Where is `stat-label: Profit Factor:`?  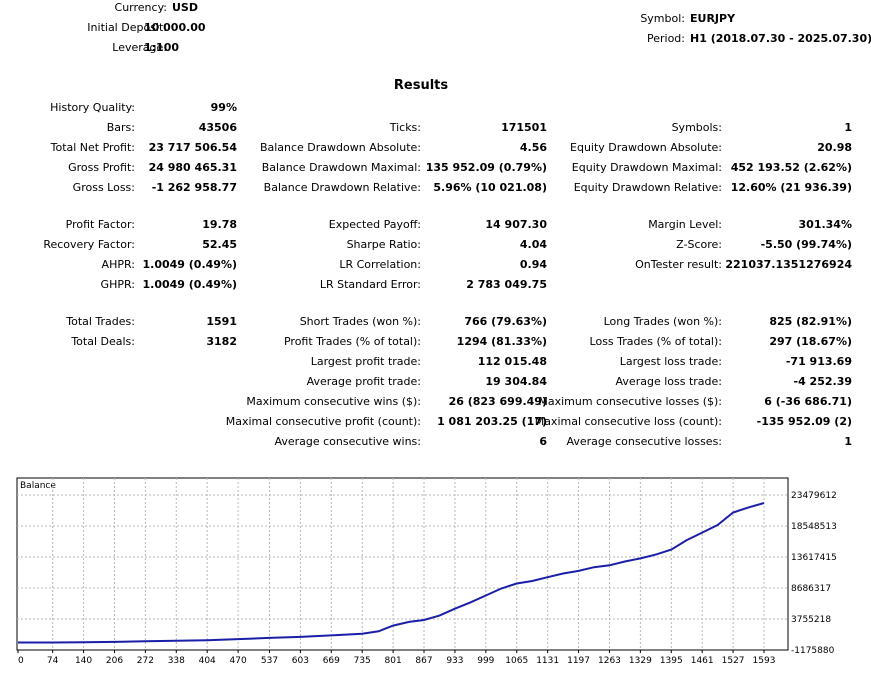 stat-label: Profit Factor: is located at coordinates (100, 224).